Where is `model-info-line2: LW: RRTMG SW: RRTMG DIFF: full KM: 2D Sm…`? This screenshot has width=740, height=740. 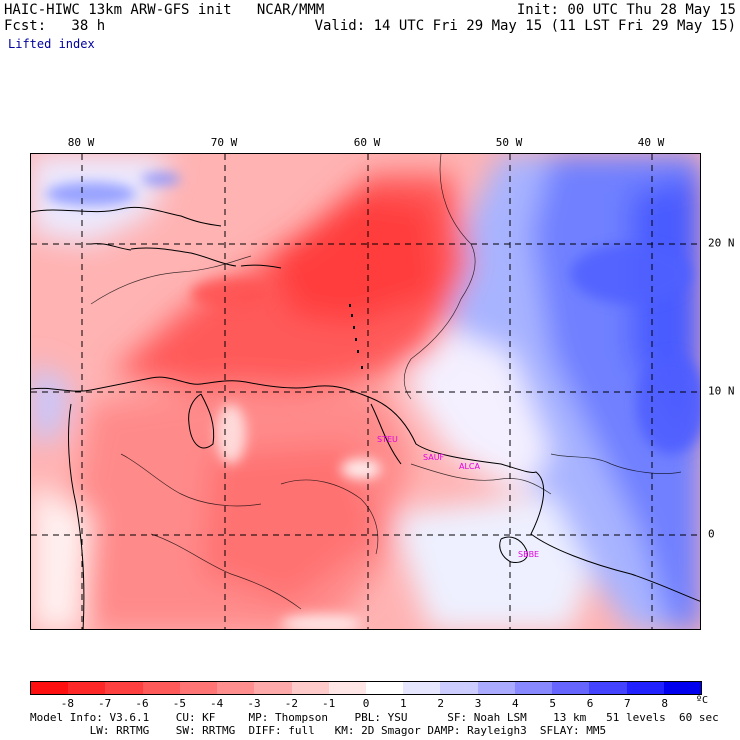
model-info-line2: LW: RRTMG SW: RRTMG DIFF: full KM: 2D Sm… is located at coordinates (318, 730).